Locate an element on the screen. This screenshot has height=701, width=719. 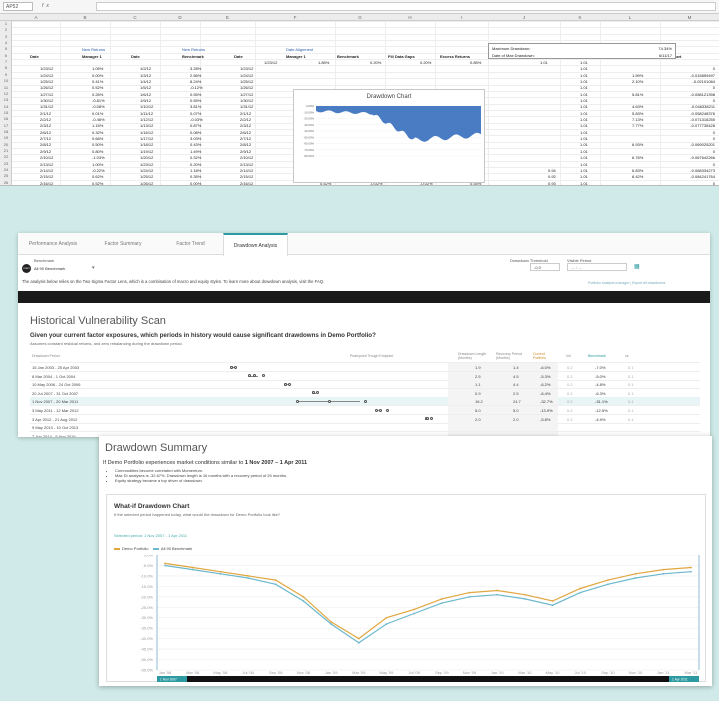
cell: 0.52% is located at coordinates (98, 88).